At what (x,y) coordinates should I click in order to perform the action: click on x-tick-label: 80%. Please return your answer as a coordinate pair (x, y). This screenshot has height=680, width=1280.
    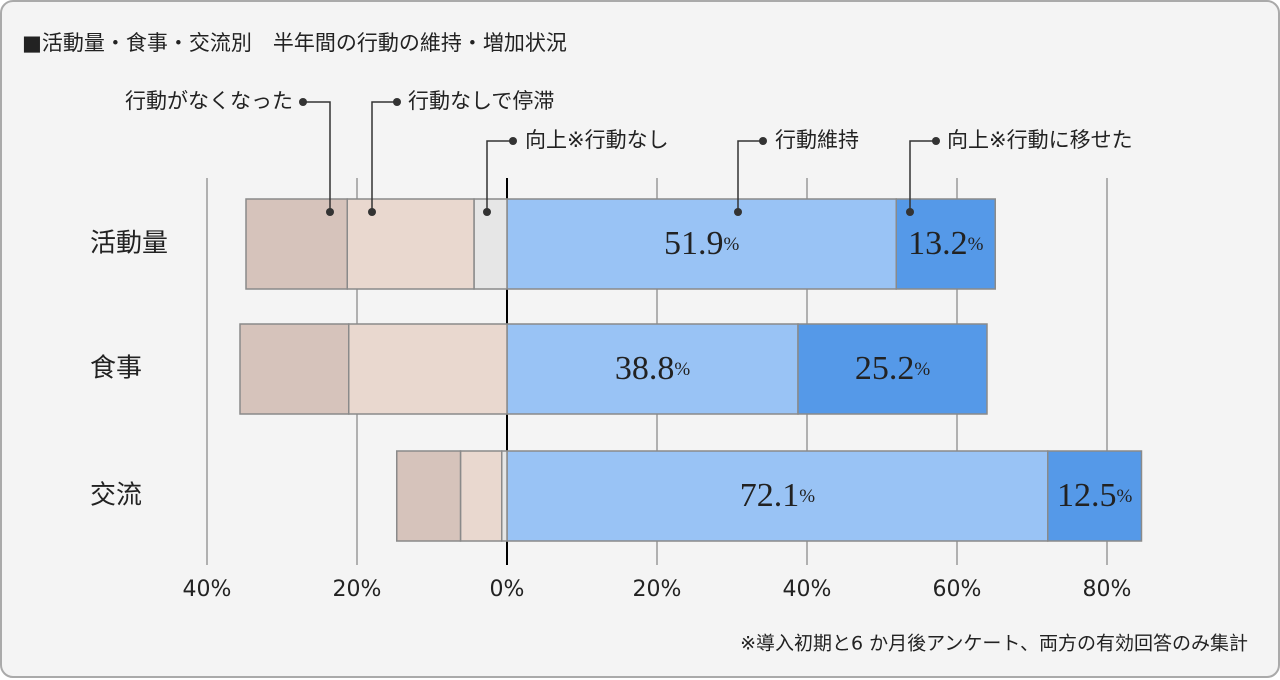
    Looking at the image, I should click on (1107, 589).